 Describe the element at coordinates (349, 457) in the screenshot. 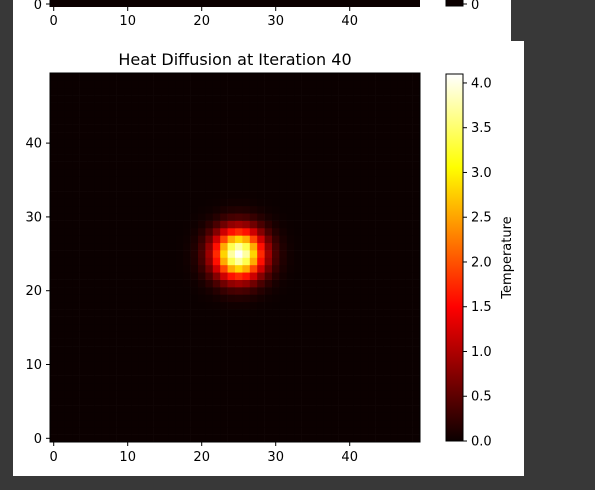

I see `x-tick-label: 40` at that location.